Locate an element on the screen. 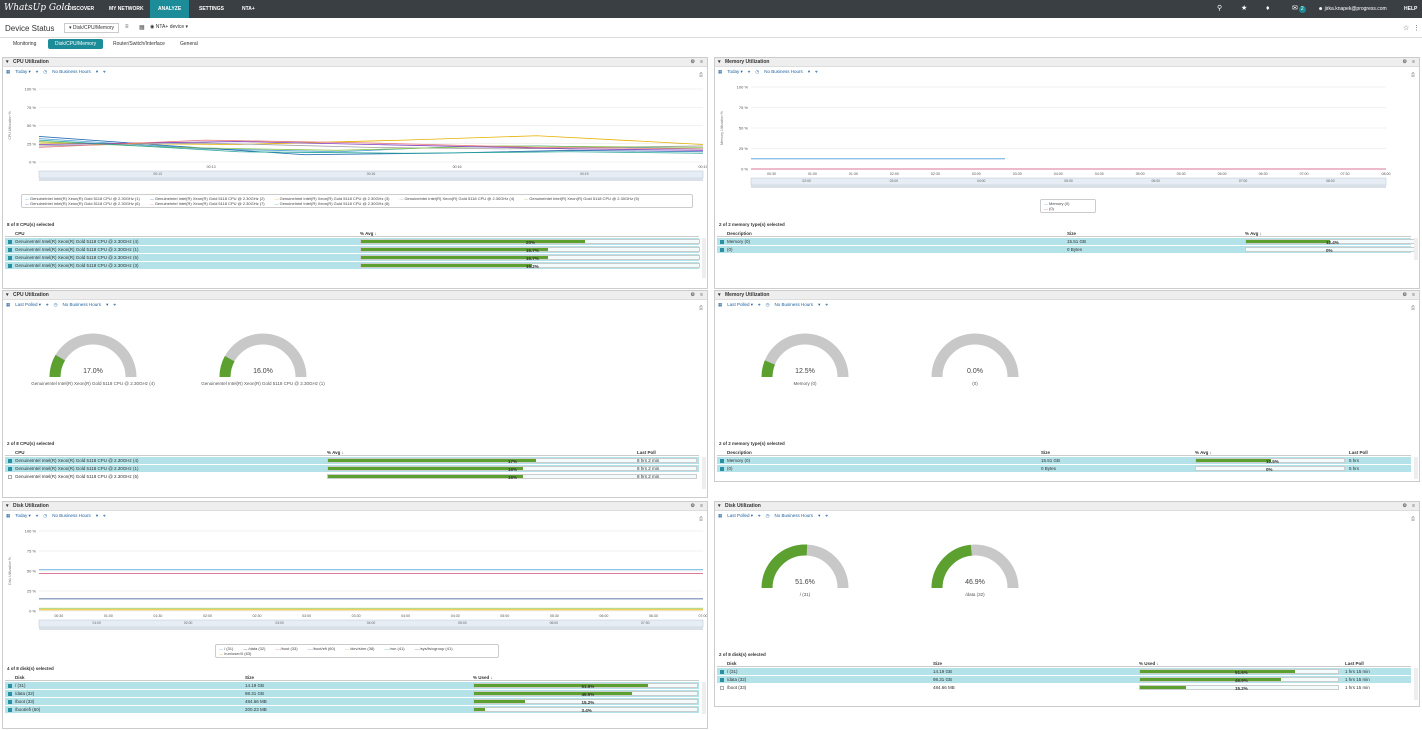  legend-item: —Memory (0) is located at coordinates (1059, 203).